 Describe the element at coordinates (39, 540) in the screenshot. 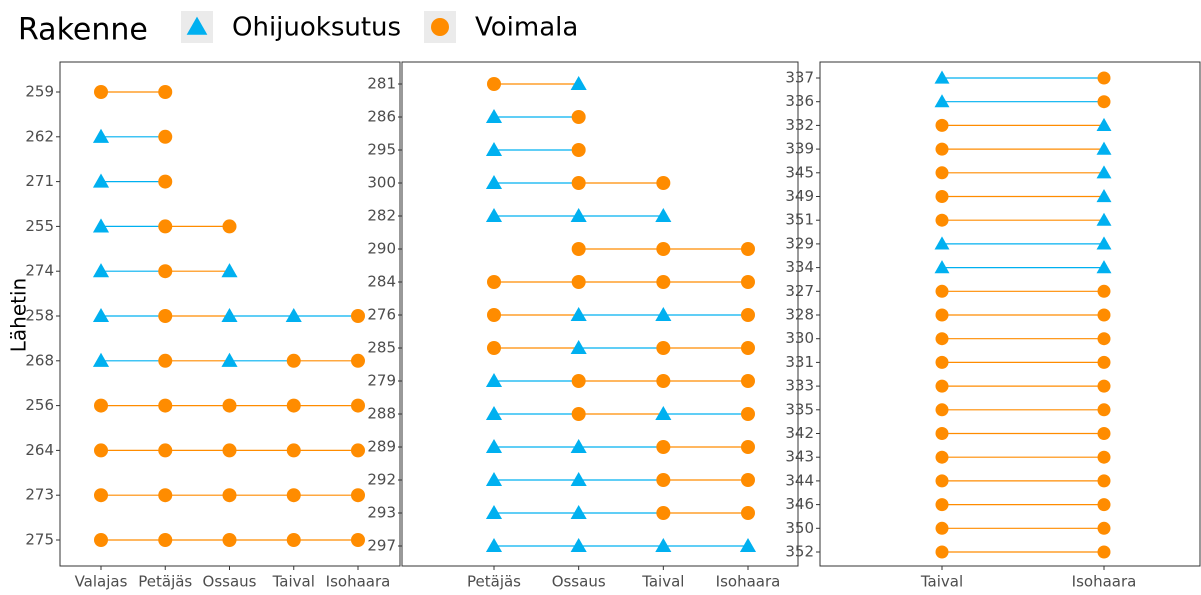

I see `y-tick-label: 275` at that location.